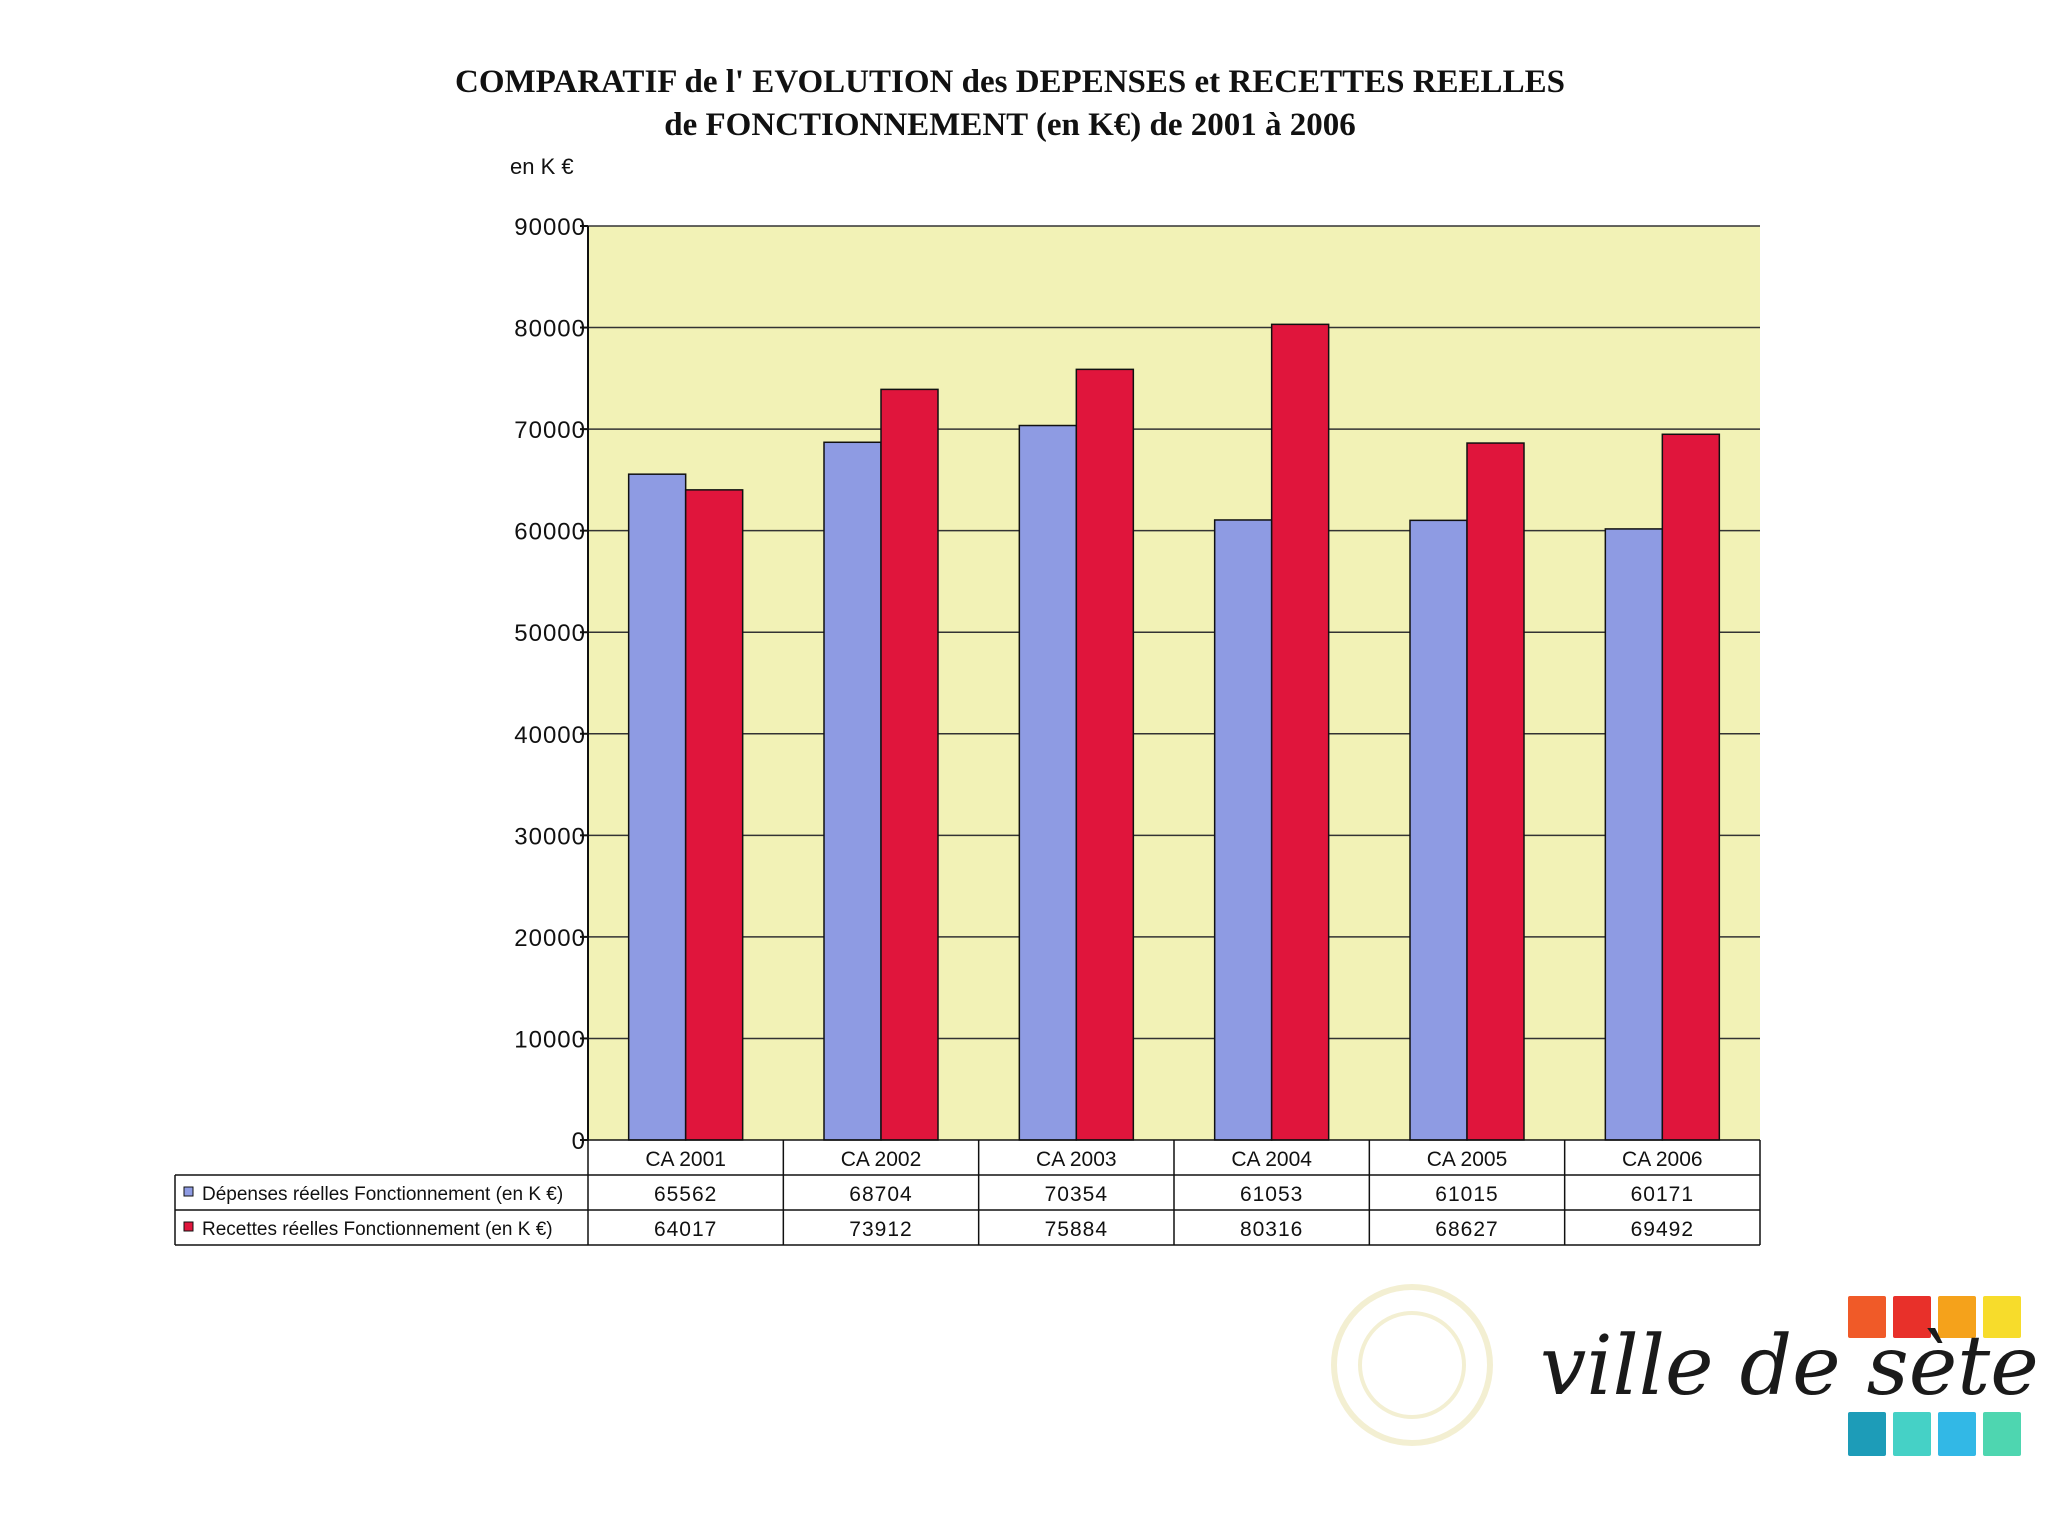 Image resolution: width=2048 pixels, height=1536 pixels. What do you see at coordinates (550, 735) in the screenshot?
I see `y-tick-label-4: 40000` at bounding box center [550, 735].